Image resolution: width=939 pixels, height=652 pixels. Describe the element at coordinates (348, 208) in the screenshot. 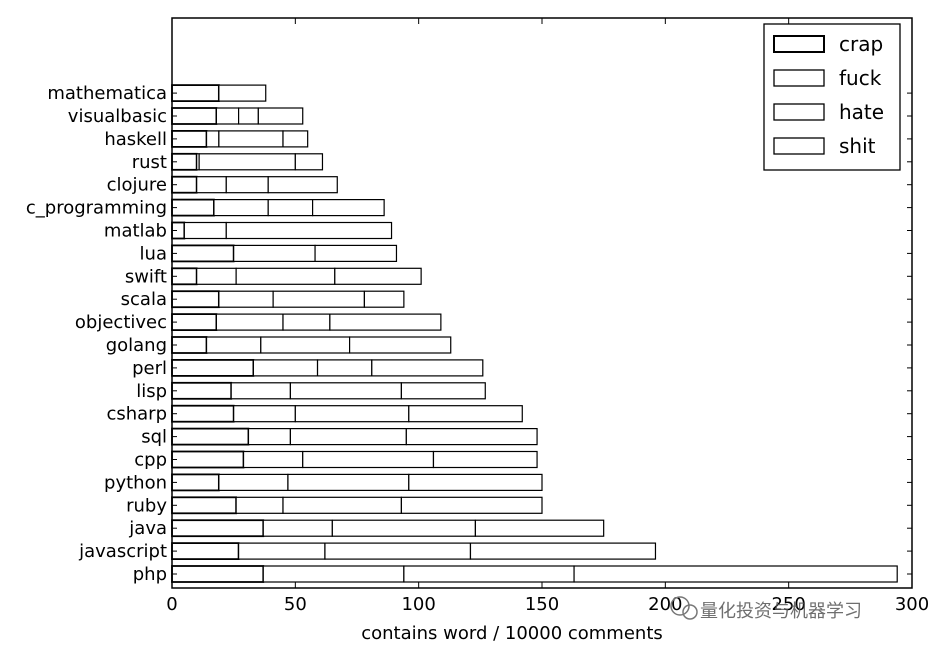

I see `bar-c_programming-shit` at that location.